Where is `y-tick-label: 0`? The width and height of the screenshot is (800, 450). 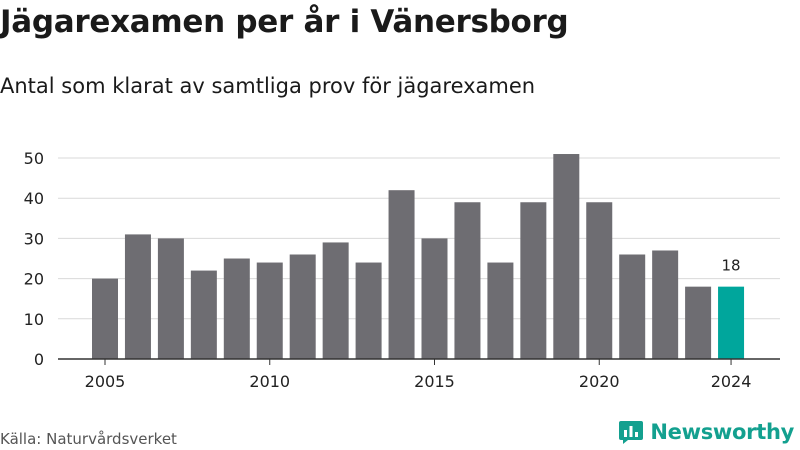
y-tick-label: 0 is located at coordinates (39, 359).